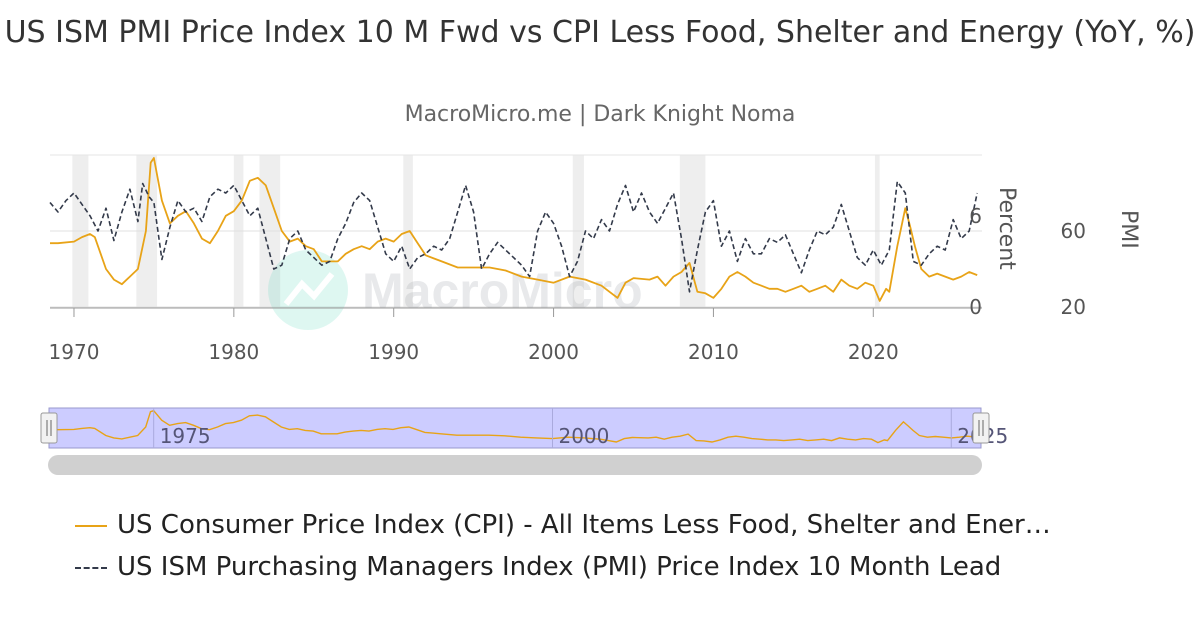 The width and height of the screenshot is (1200, 630). Describe the element at coordinates (1073, 231) in the screenshot. I see `pmi-axis-tick-label: 60` at that location.